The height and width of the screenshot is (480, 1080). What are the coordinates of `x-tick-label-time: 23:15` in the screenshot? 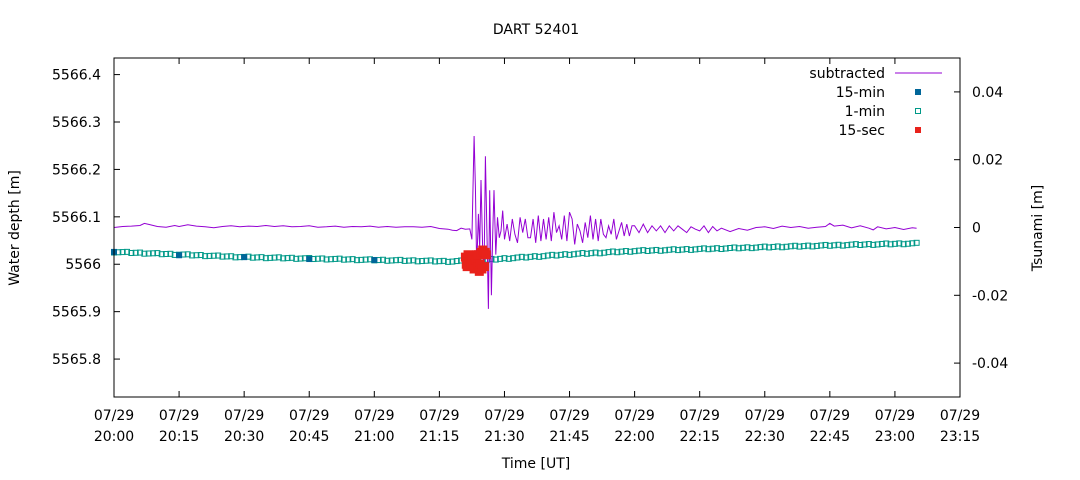 It's located at (960, 437).